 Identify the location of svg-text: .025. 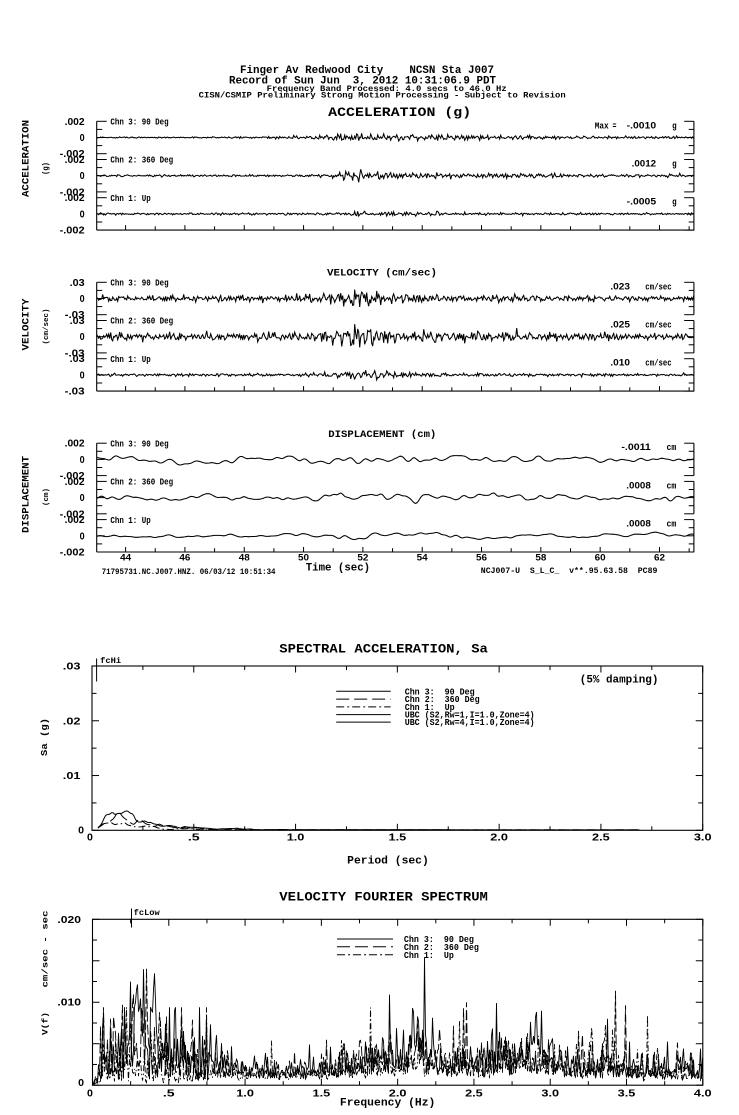
(620, 325).